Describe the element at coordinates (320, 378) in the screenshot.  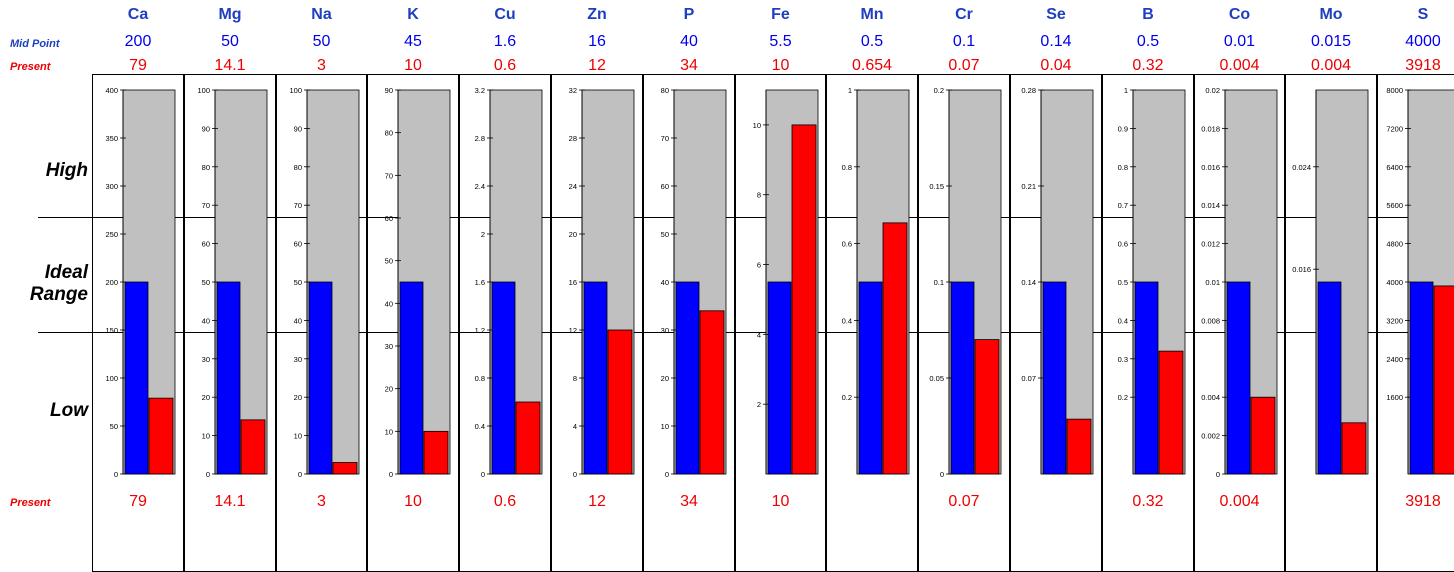
I see `mid-point-bar-na` at that location.